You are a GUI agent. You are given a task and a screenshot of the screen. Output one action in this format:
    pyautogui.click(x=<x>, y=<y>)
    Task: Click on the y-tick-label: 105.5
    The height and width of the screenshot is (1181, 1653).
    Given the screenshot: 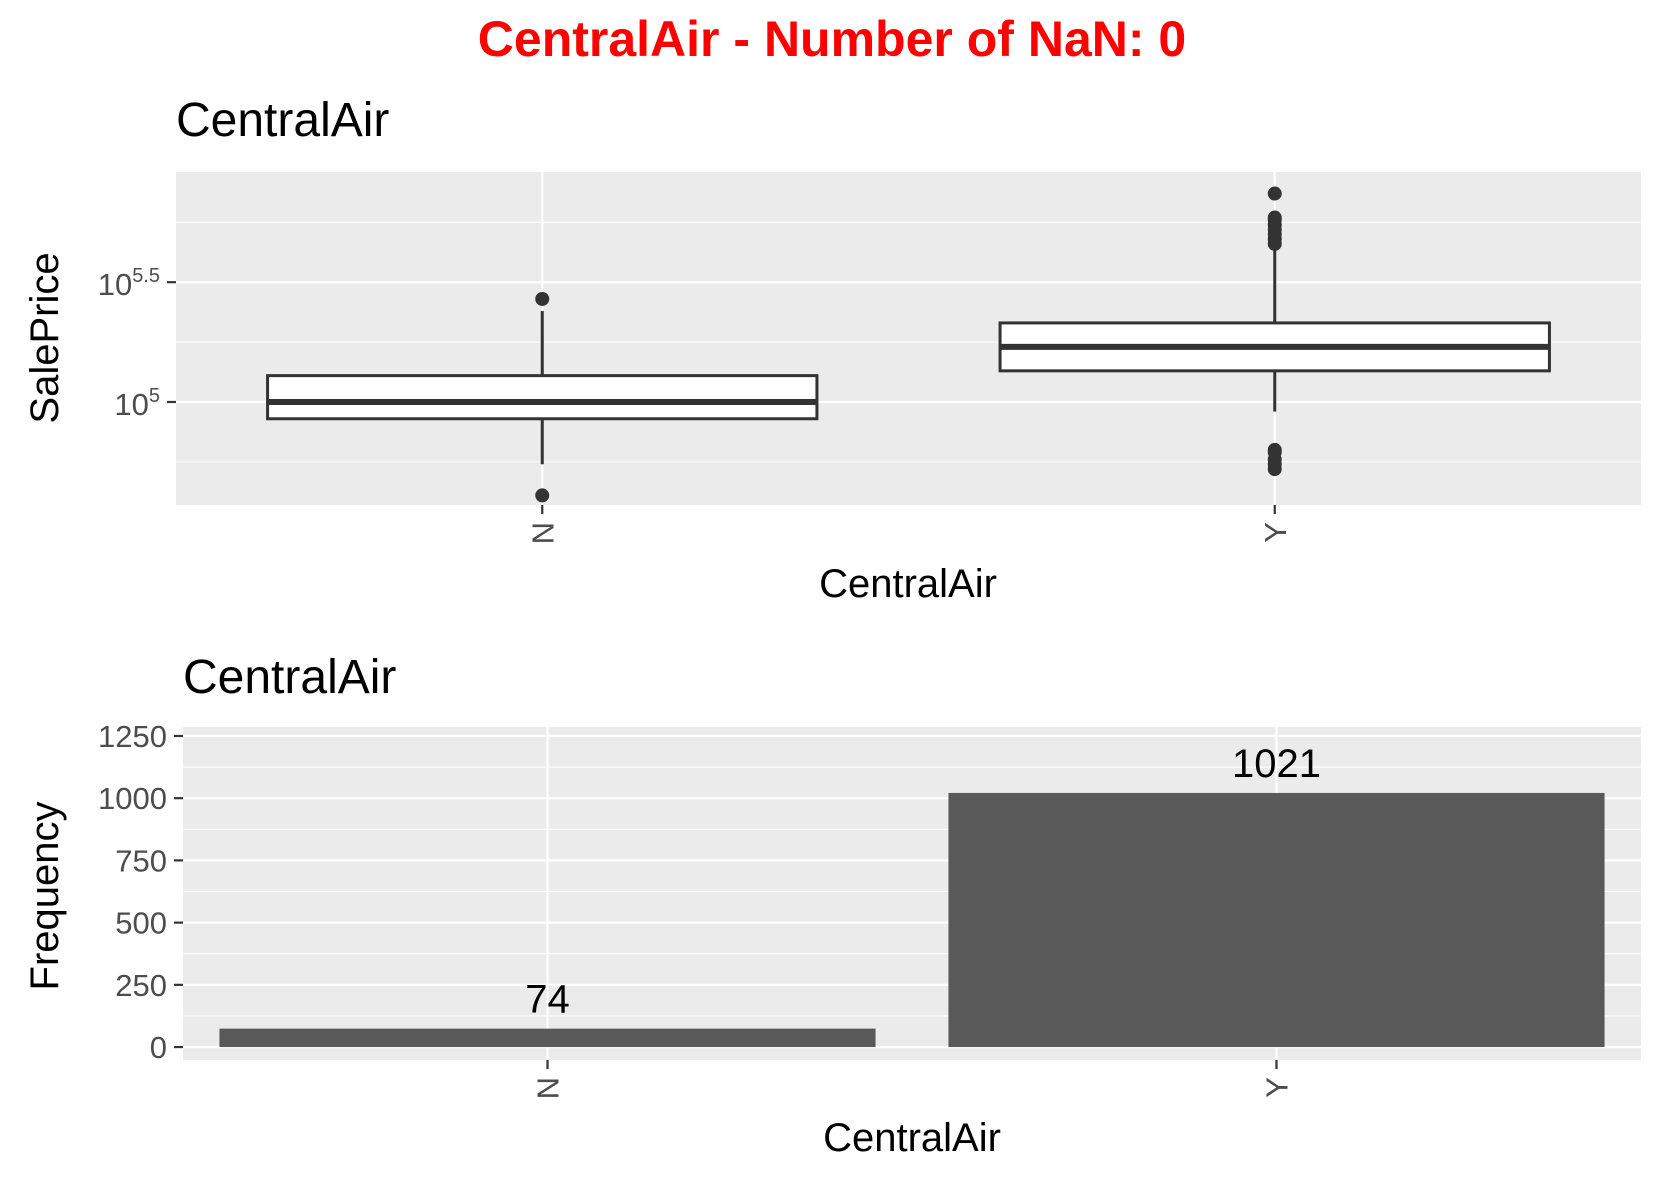 What is the action you would take?
    pyautogui.click(x=129, y=283)
    